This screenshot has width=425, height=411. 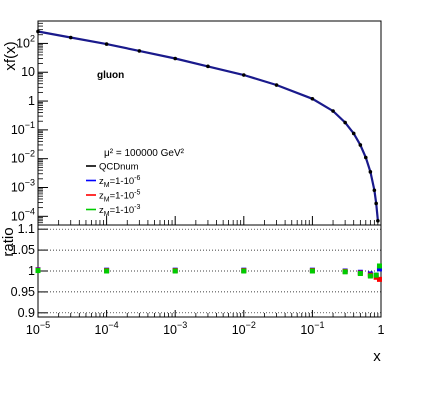 I want to click on y-tick-label-bottom: 1.05, so click(x=23, y=250).